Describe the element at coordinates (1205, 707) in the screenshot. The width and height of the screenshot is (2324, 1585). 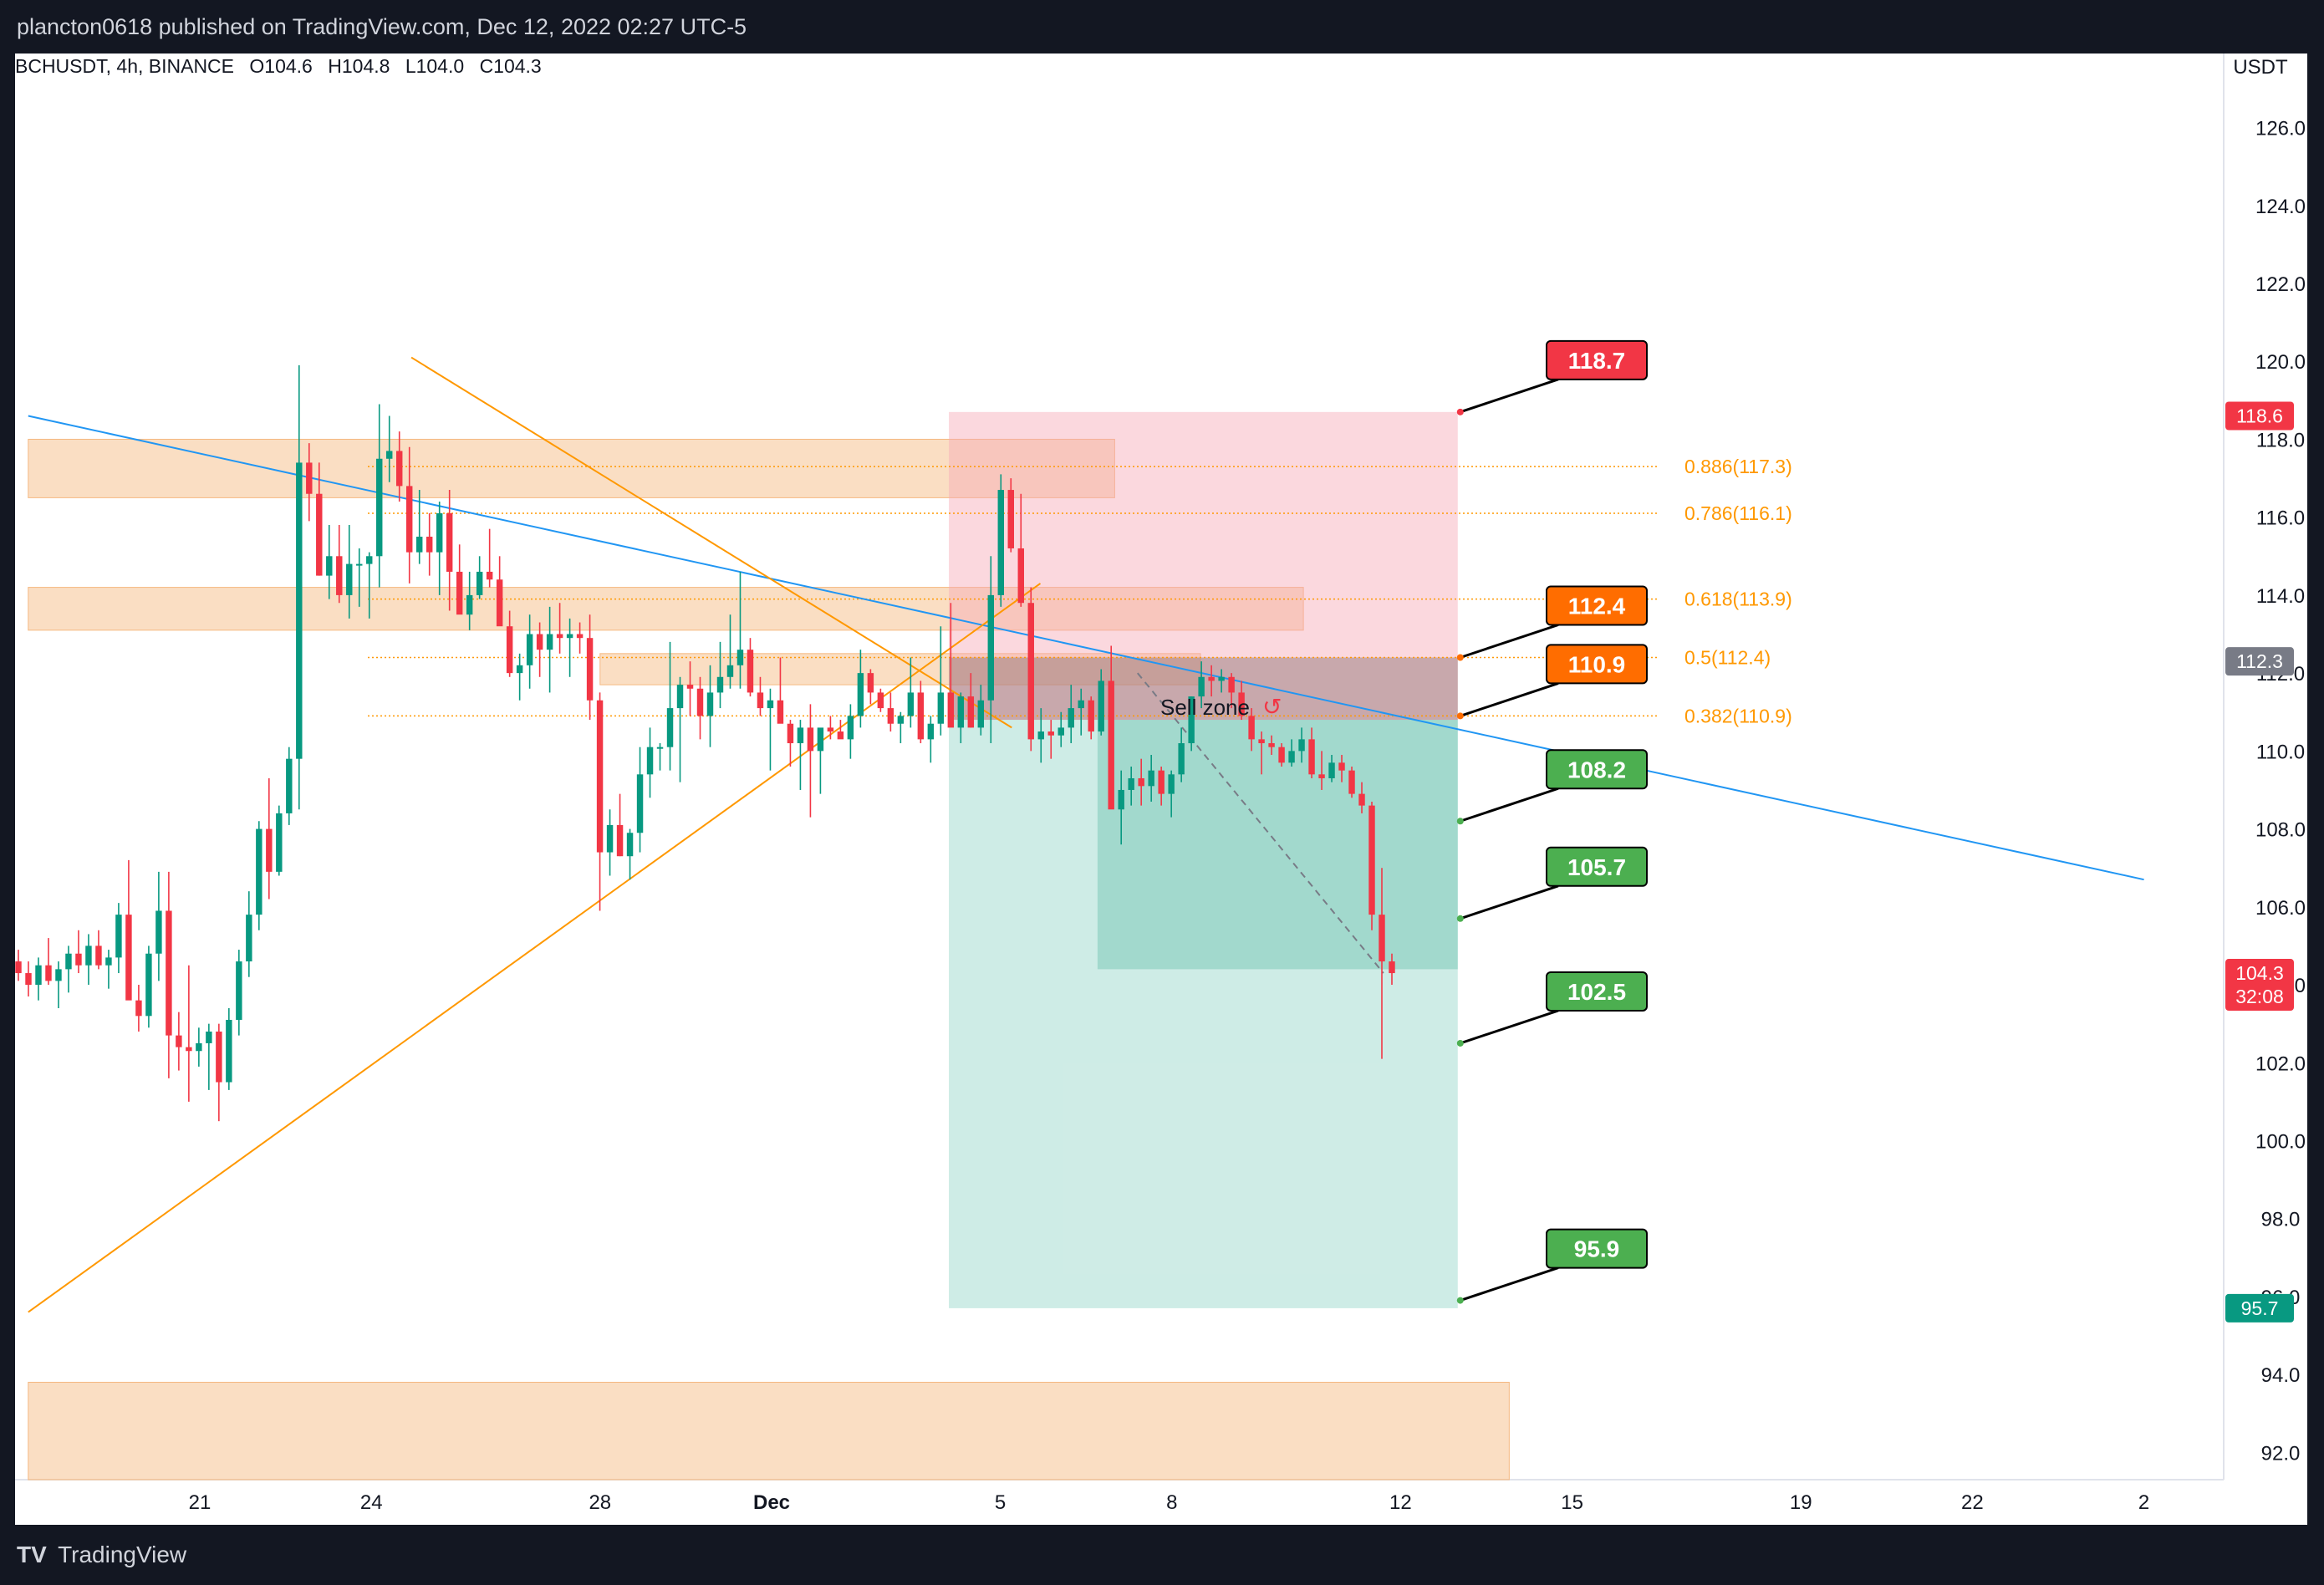
I see `sell-zone-label: Sell zone` at that location.